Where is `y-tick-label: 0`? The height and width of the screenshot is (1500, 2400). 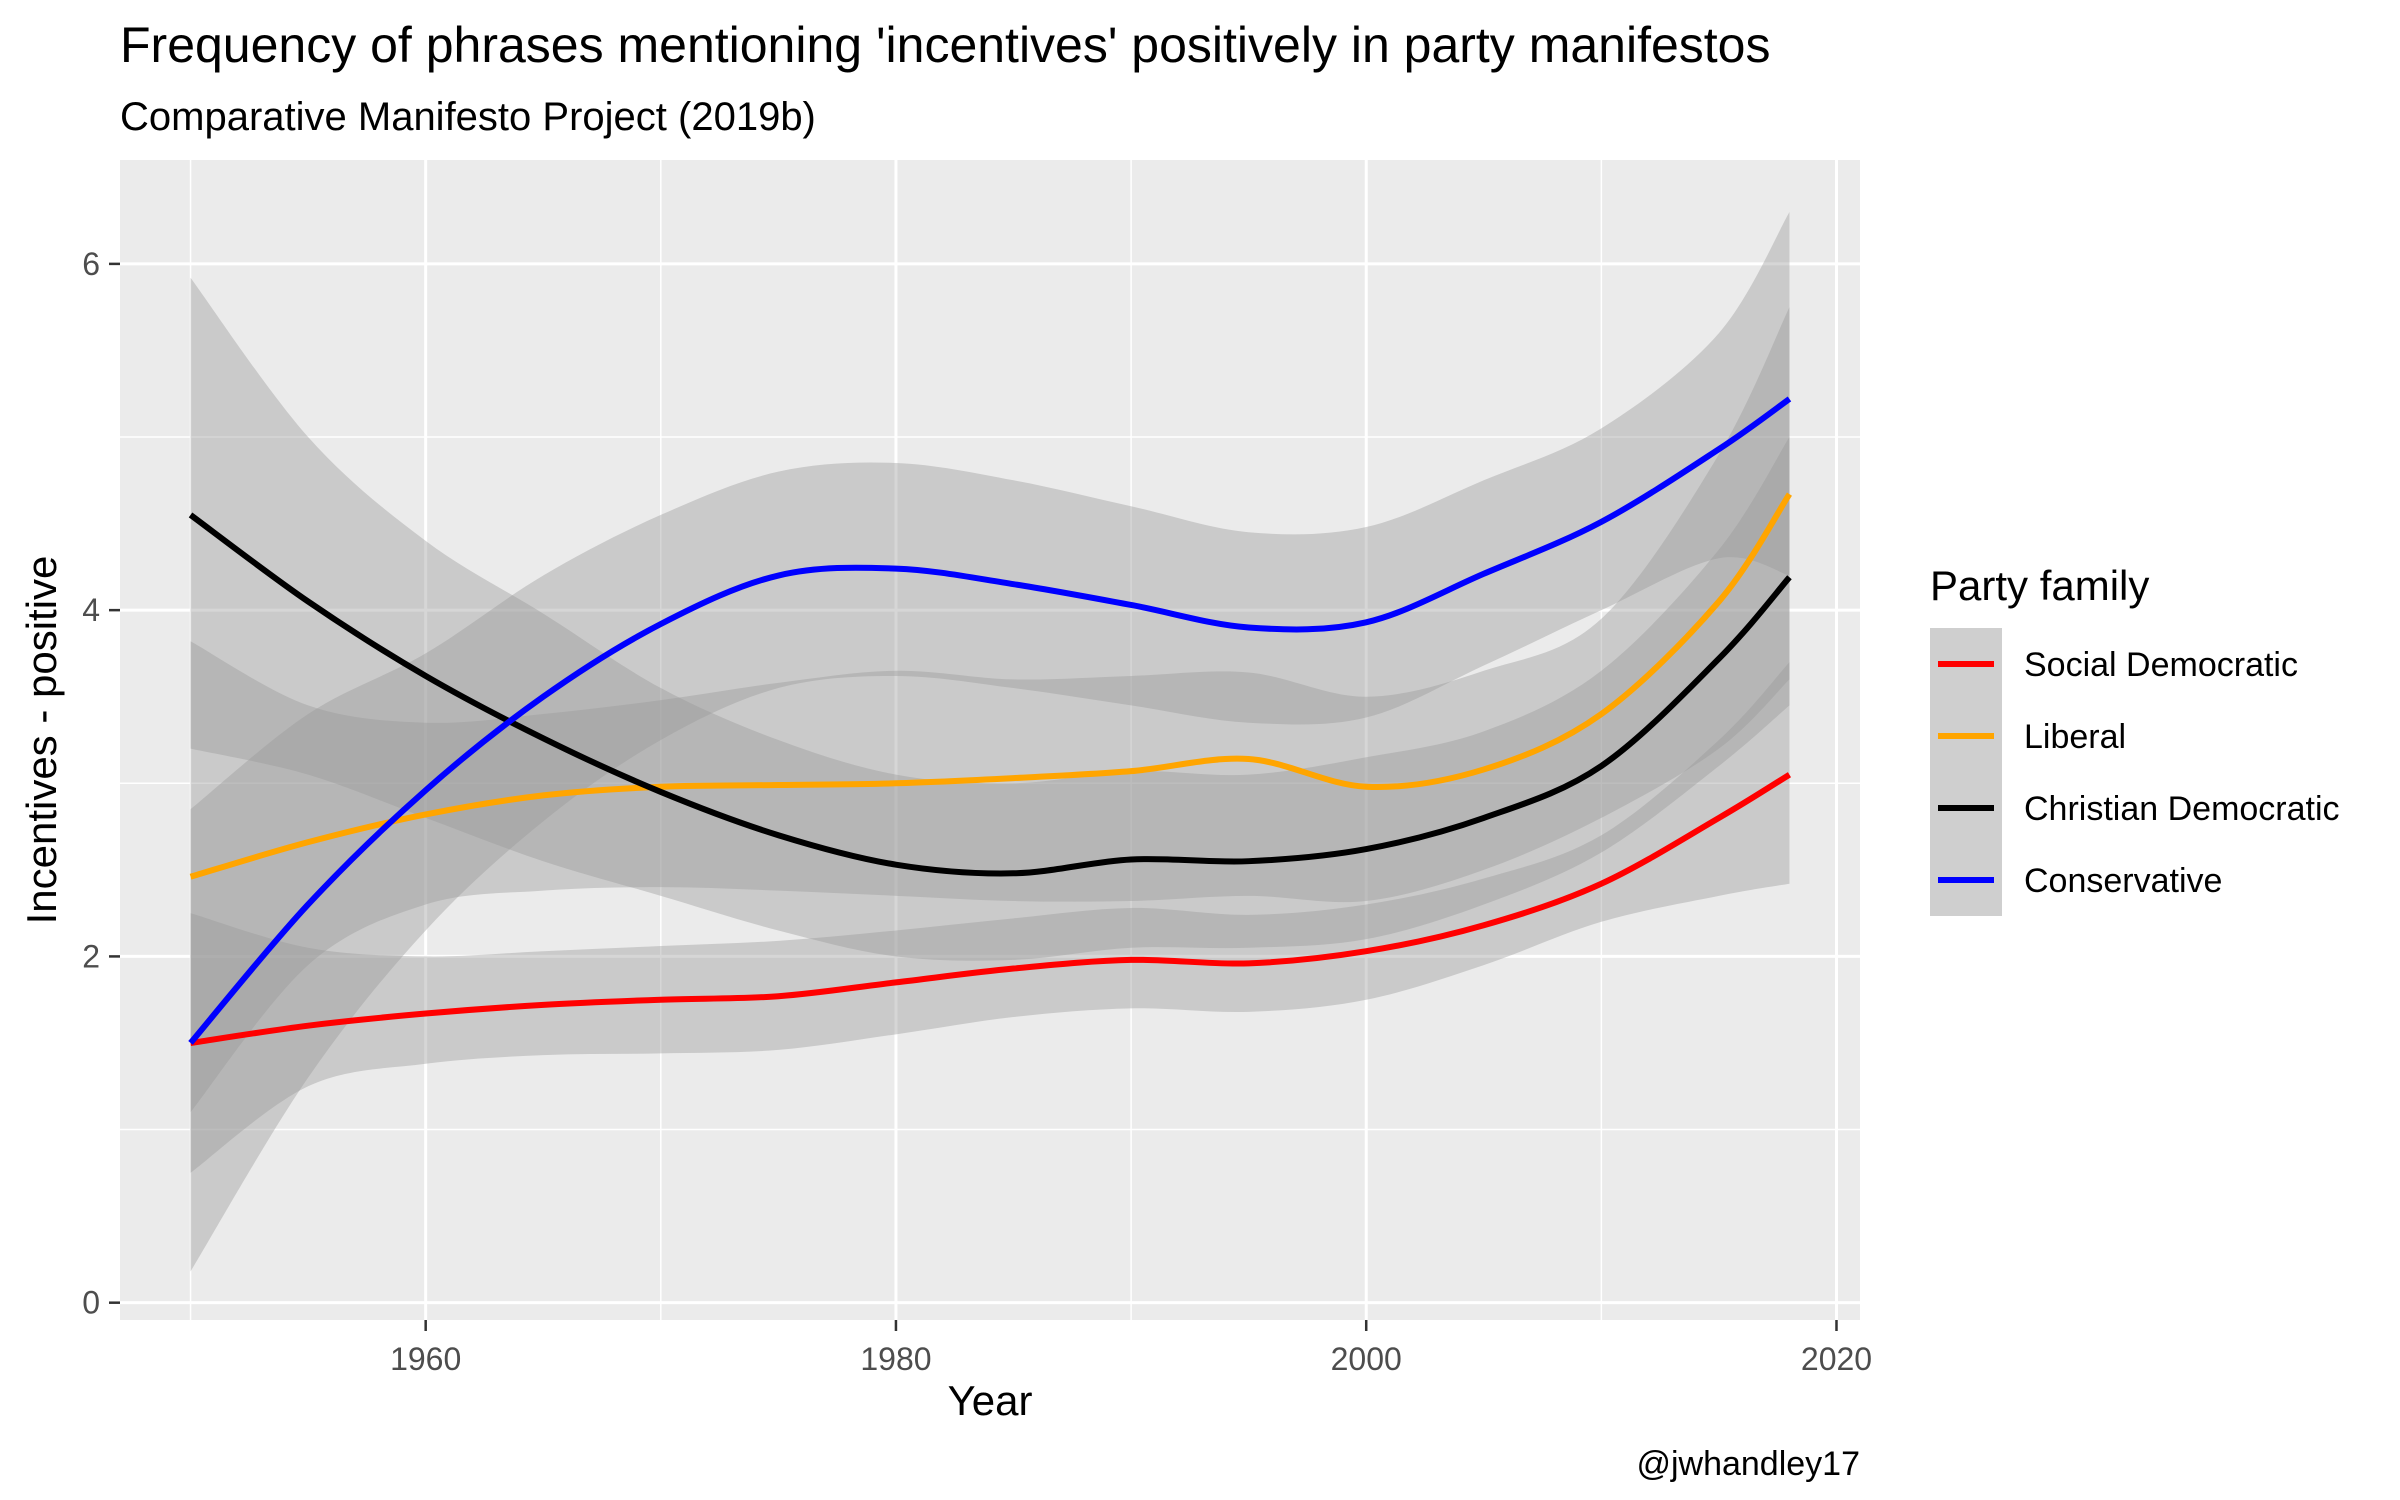 y-tick-label: 0 is located at coordinates (91, 1303).